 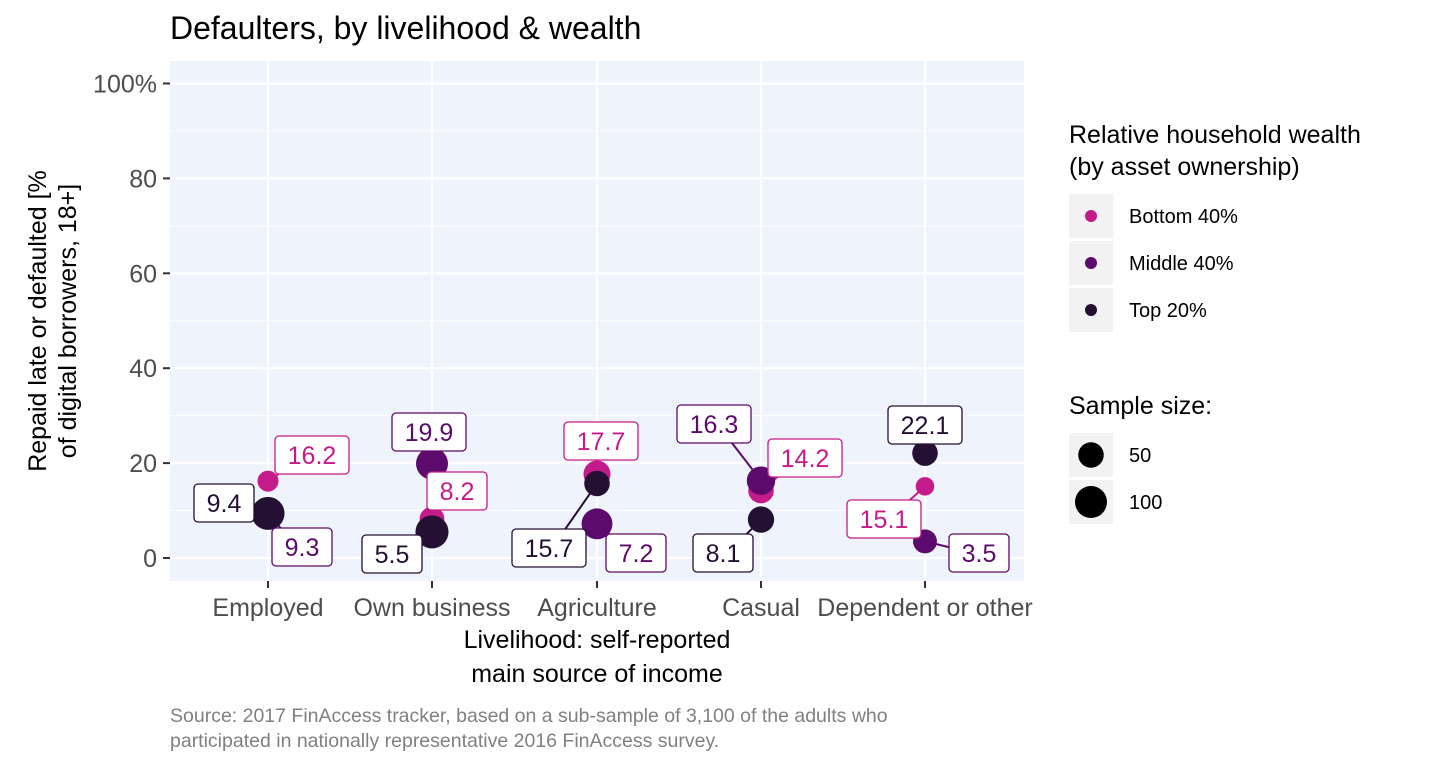 I want to click on data-label-2-0: 9.4, so click(x=224, y=504).